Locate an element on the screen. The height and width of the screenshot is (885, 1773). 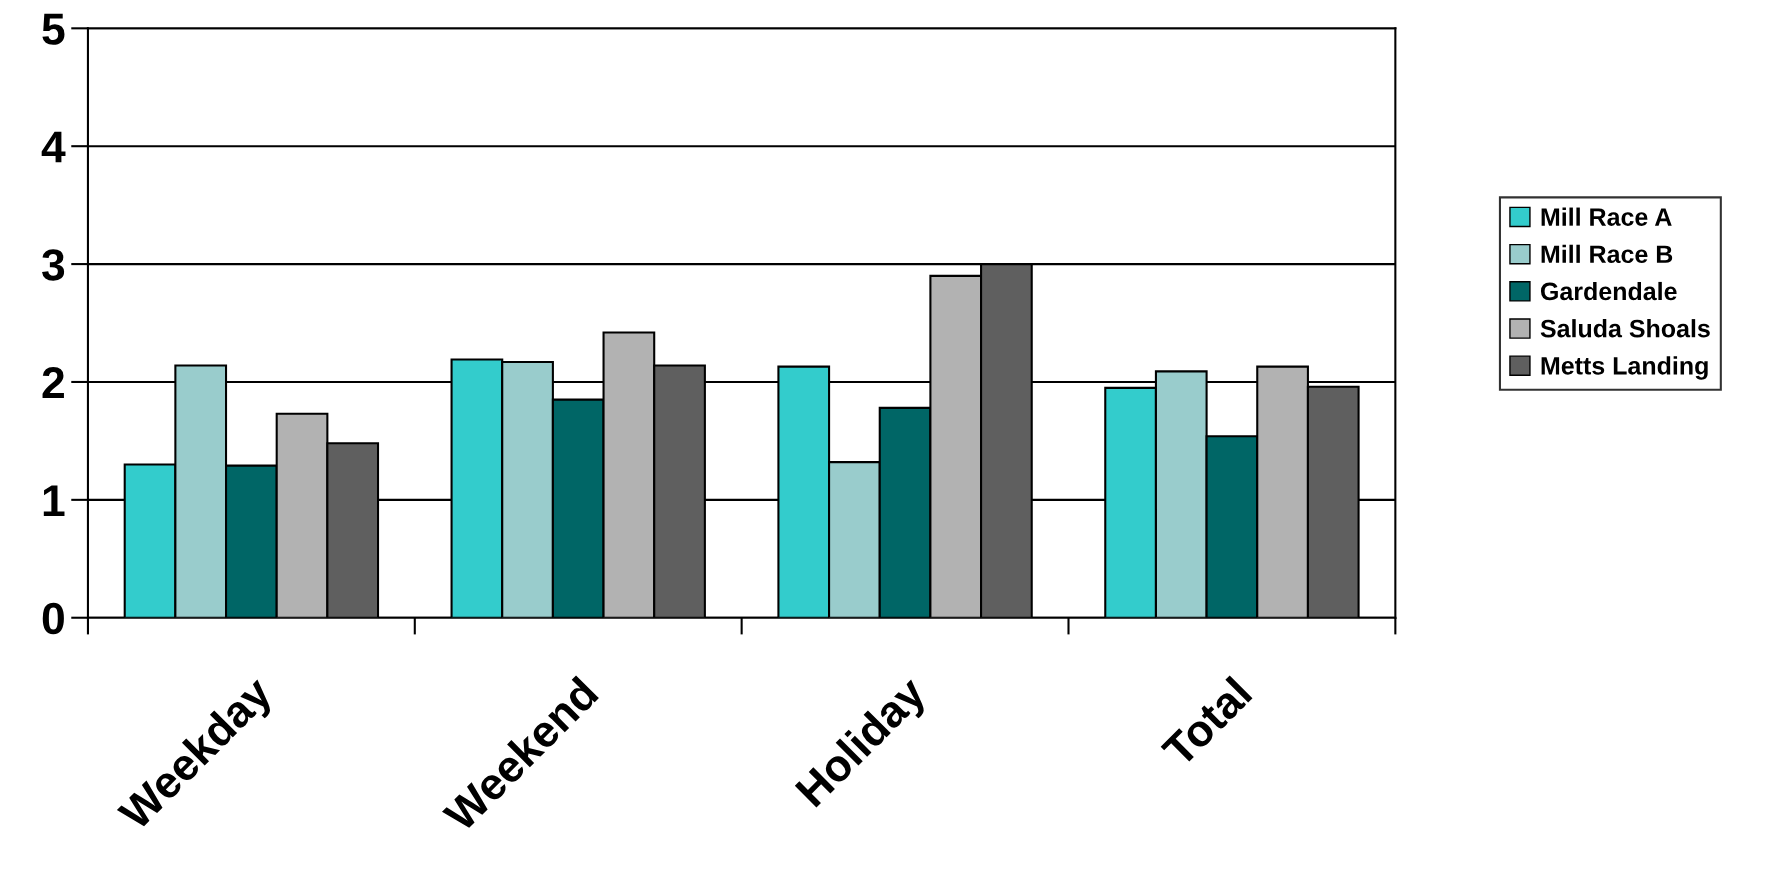
legend-label: Metts Landing is located at coordinates (1624, 368).